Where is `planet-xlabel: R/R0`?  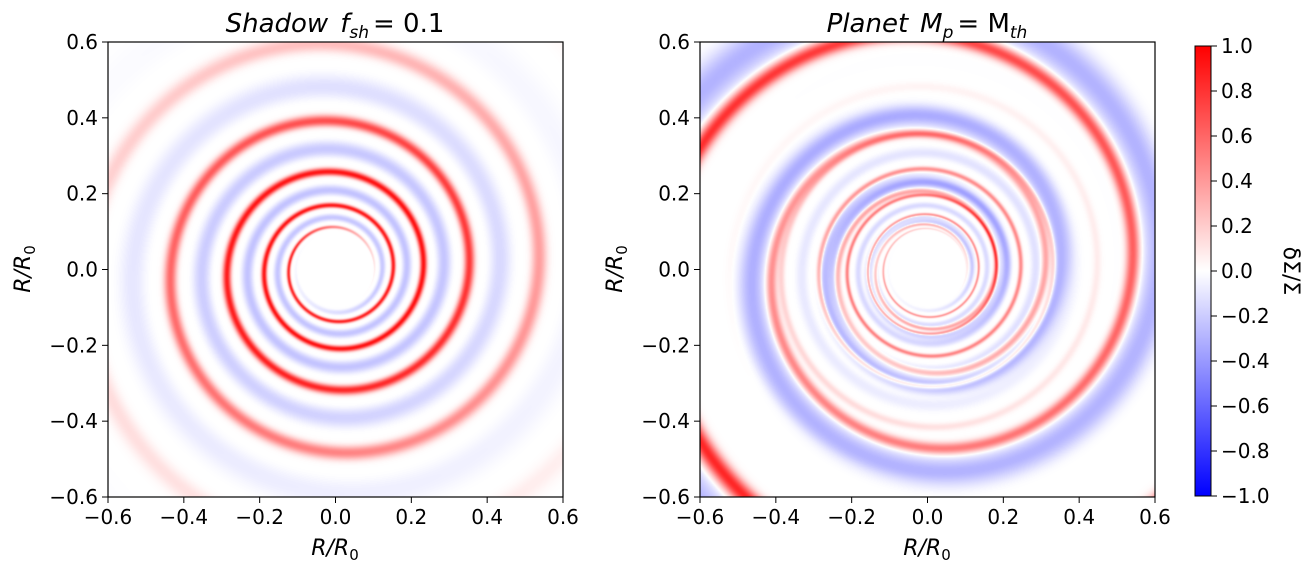
planet-xlabel: R/R0 is located at coordinates (927, 550).